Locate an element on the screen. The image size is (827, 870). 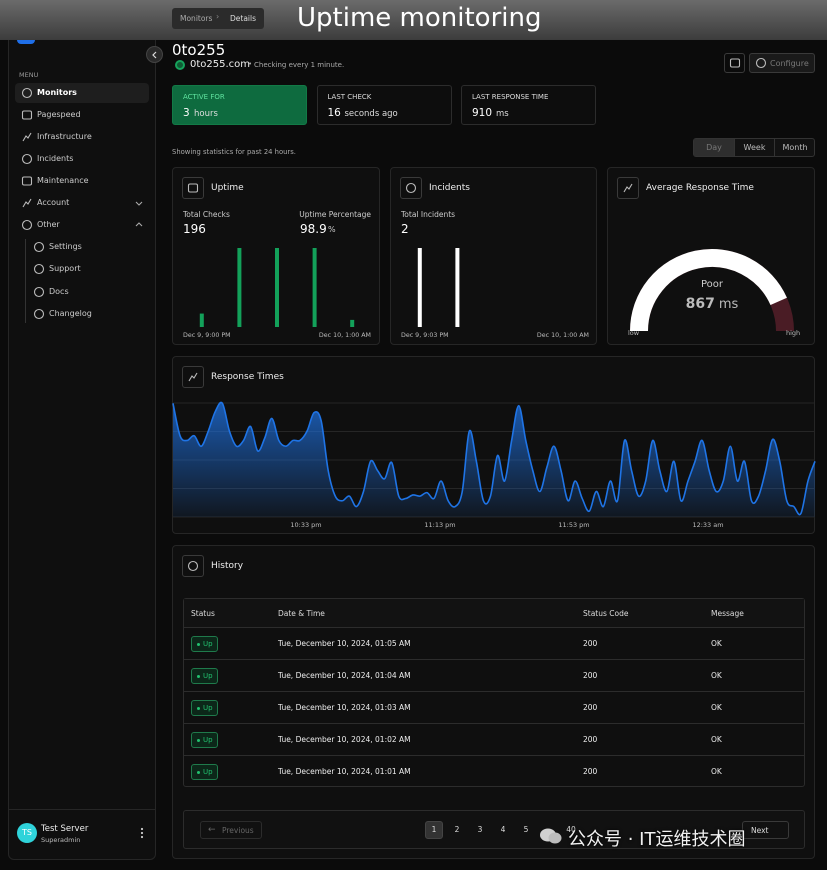
submenu-item: Docs is located at coordinates (86, 292).